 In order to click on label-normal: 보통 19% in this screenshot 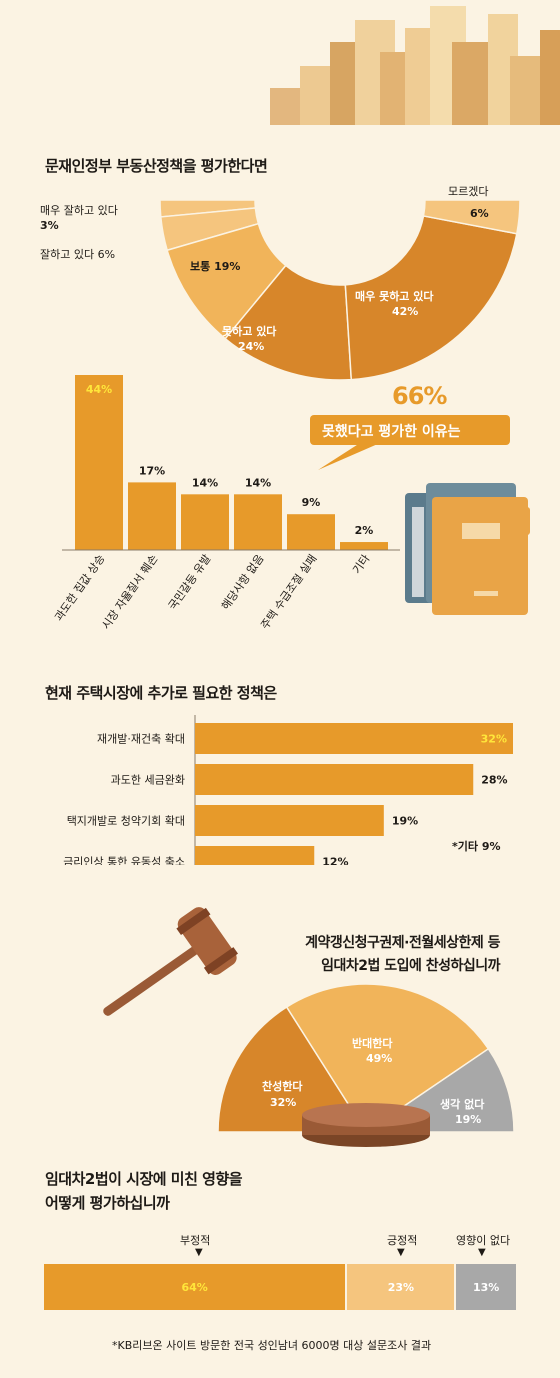, I will do `click(215, 266)`.